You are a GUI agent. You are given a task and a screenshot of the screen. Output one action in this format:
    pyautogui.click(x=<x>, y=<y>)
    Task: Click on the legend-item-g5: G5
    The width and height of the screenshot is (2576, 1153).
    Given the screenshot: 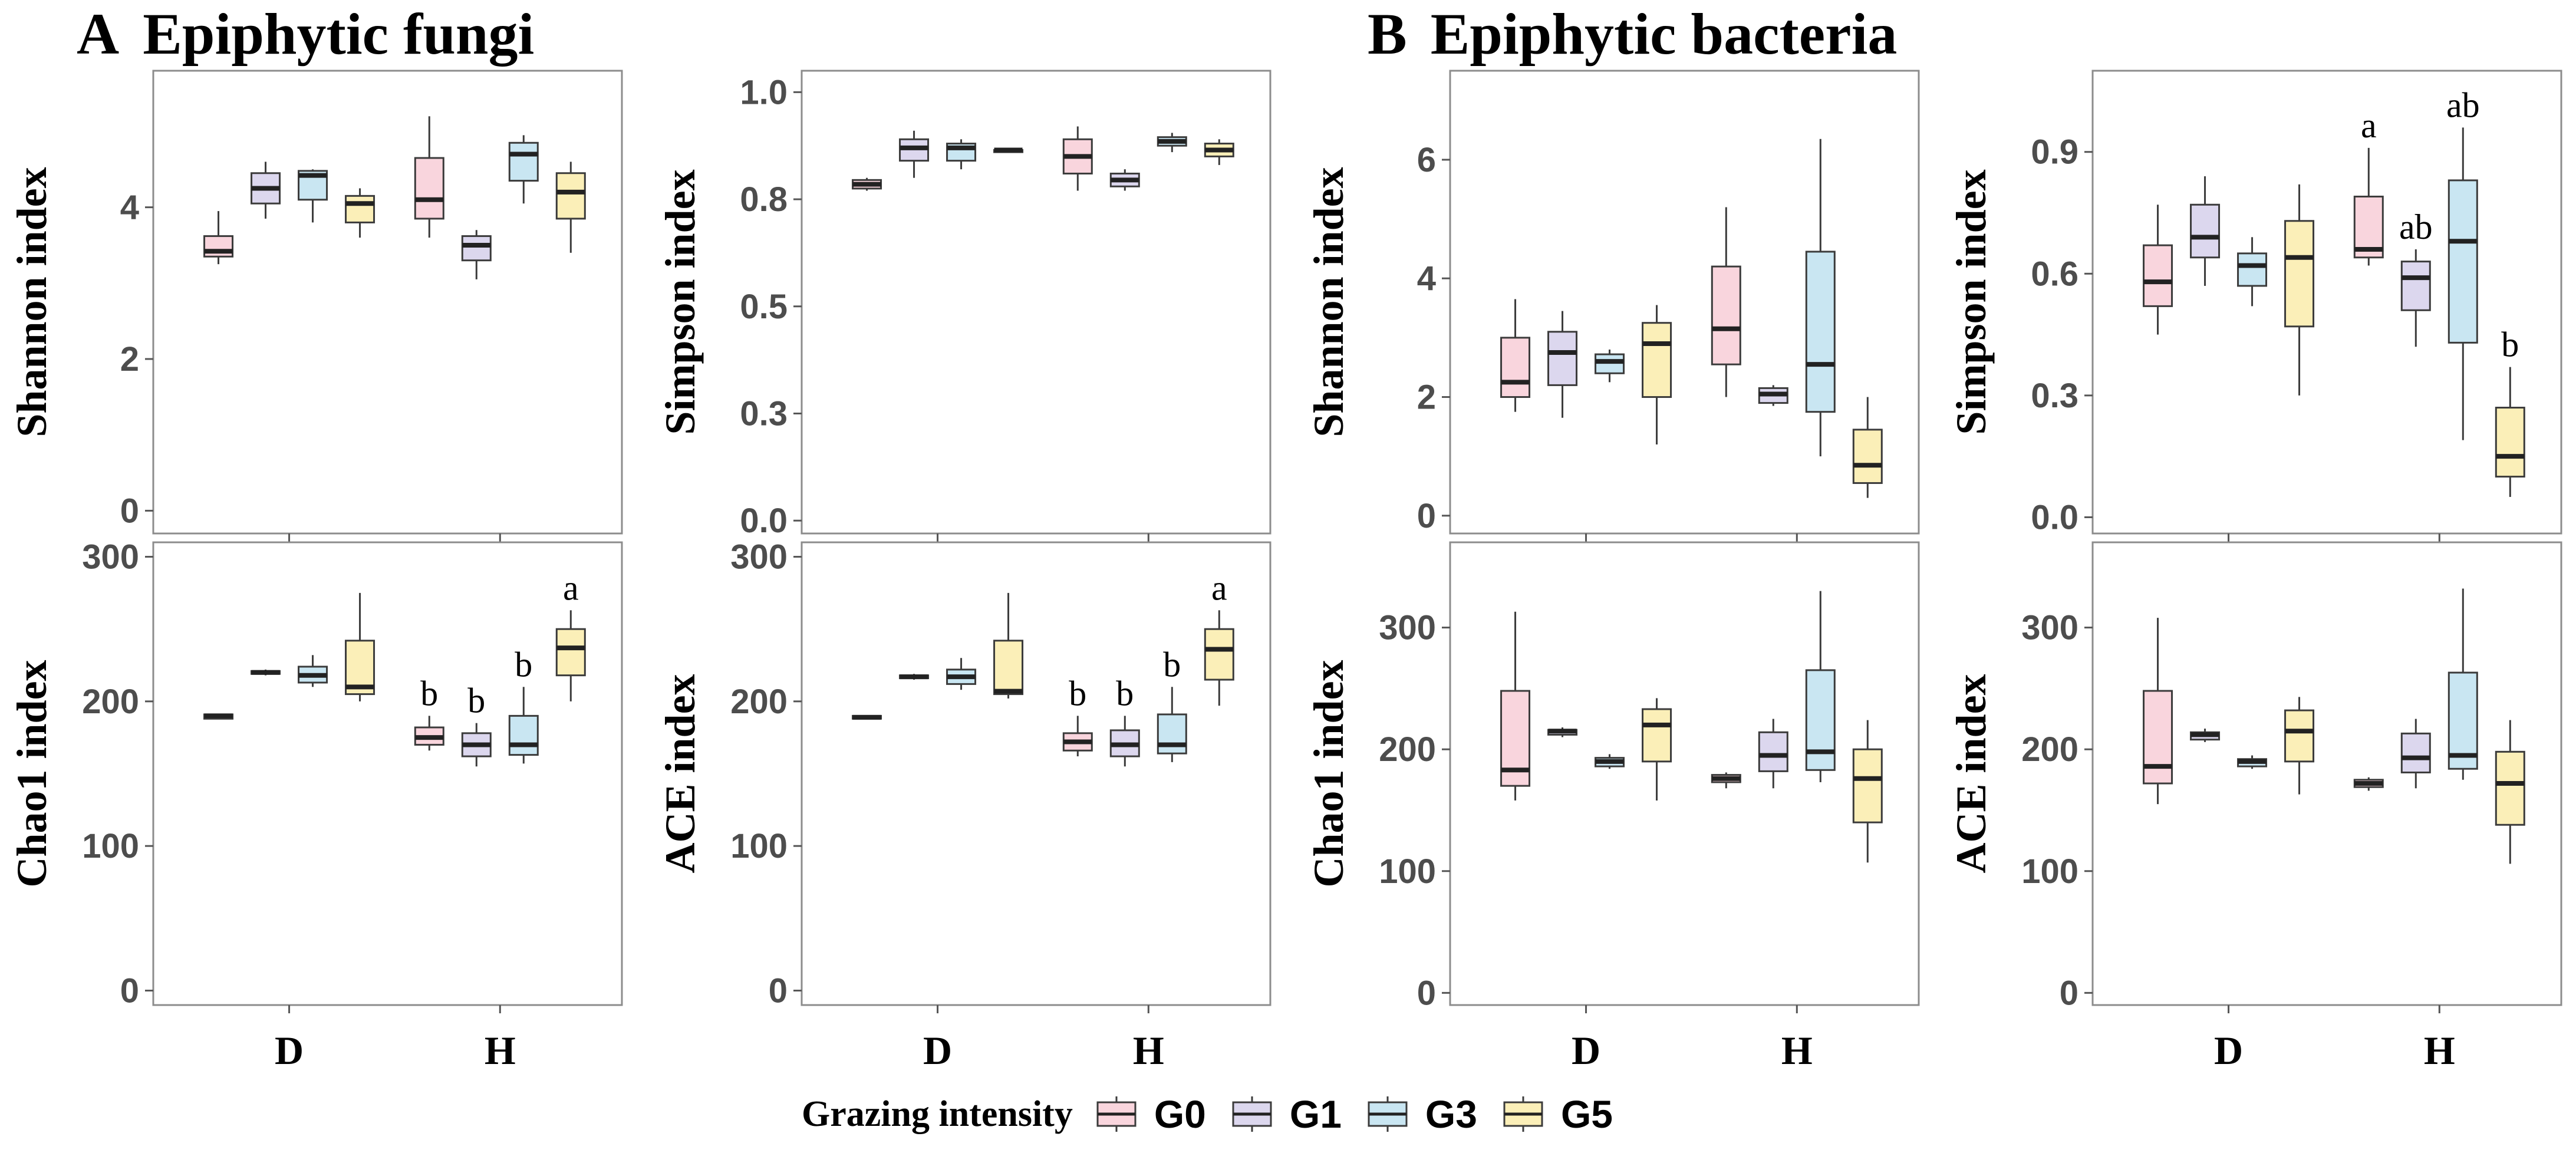 What is the action you would take?
    pyautogui.click(x=1557, y=1114)
    